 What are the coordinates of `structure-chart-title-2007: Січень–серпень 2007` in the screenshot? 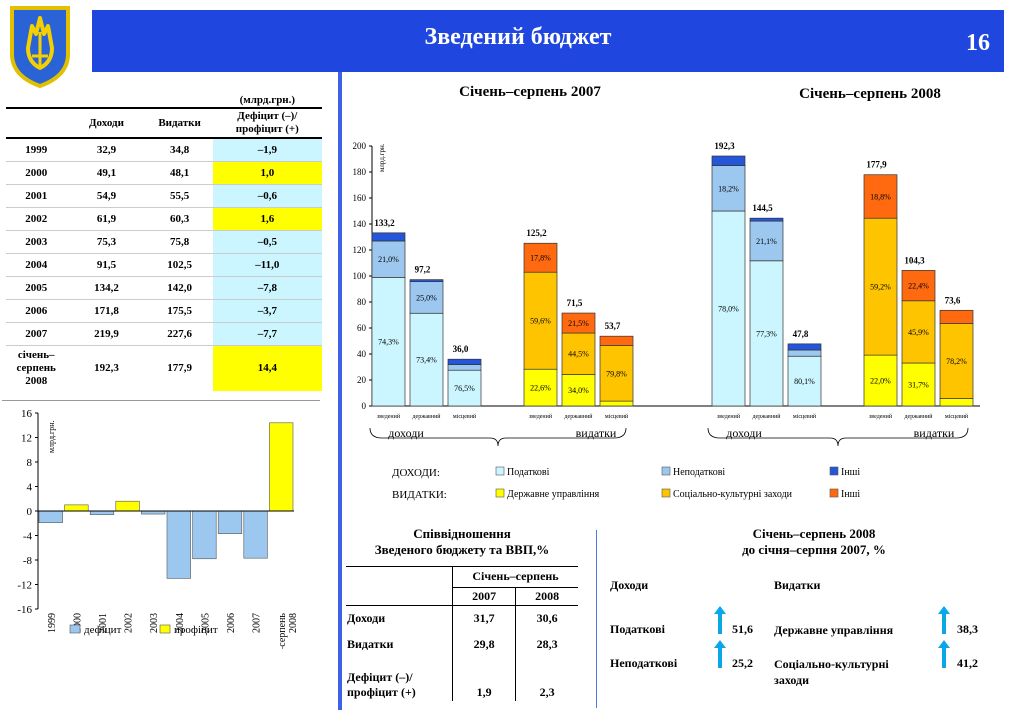 It's located at (530, 92).